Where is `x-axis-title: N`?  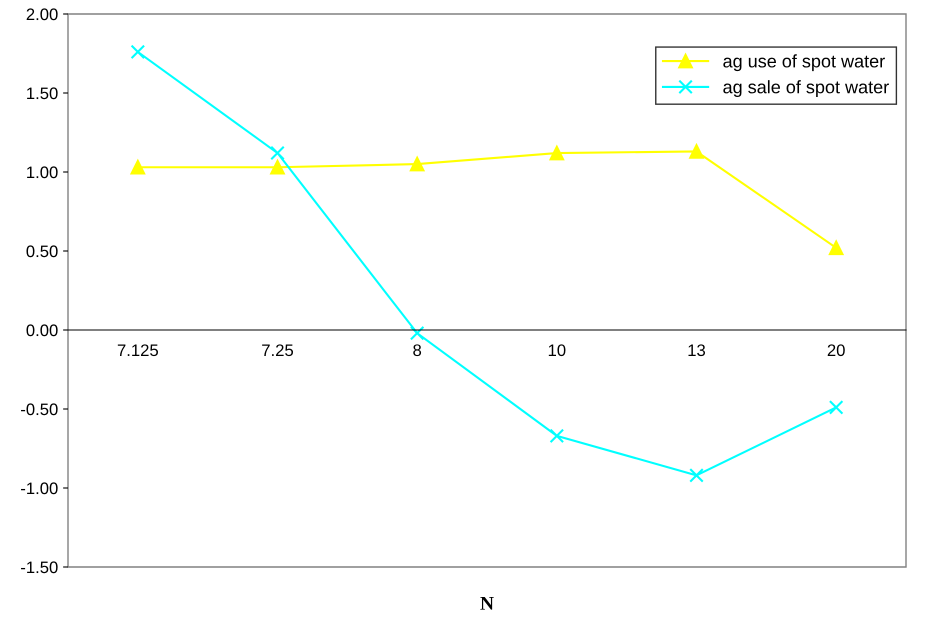
x-axis-title: N is located at coordinates (487, 603).